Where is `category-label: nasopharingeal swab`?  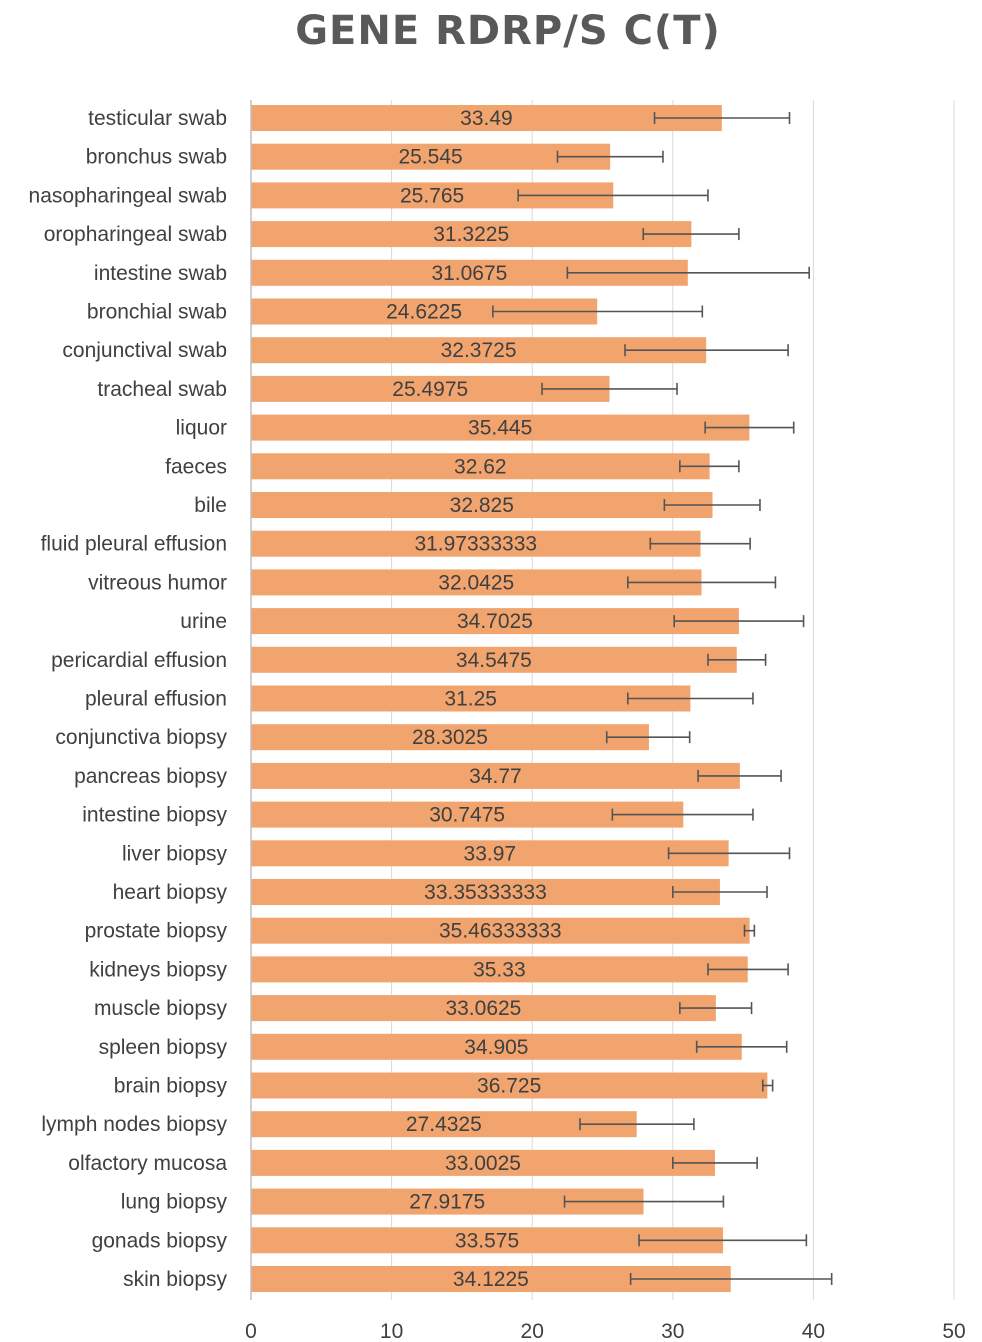
category-label: nasopharingeal swab is located at coordinates (128, 195).